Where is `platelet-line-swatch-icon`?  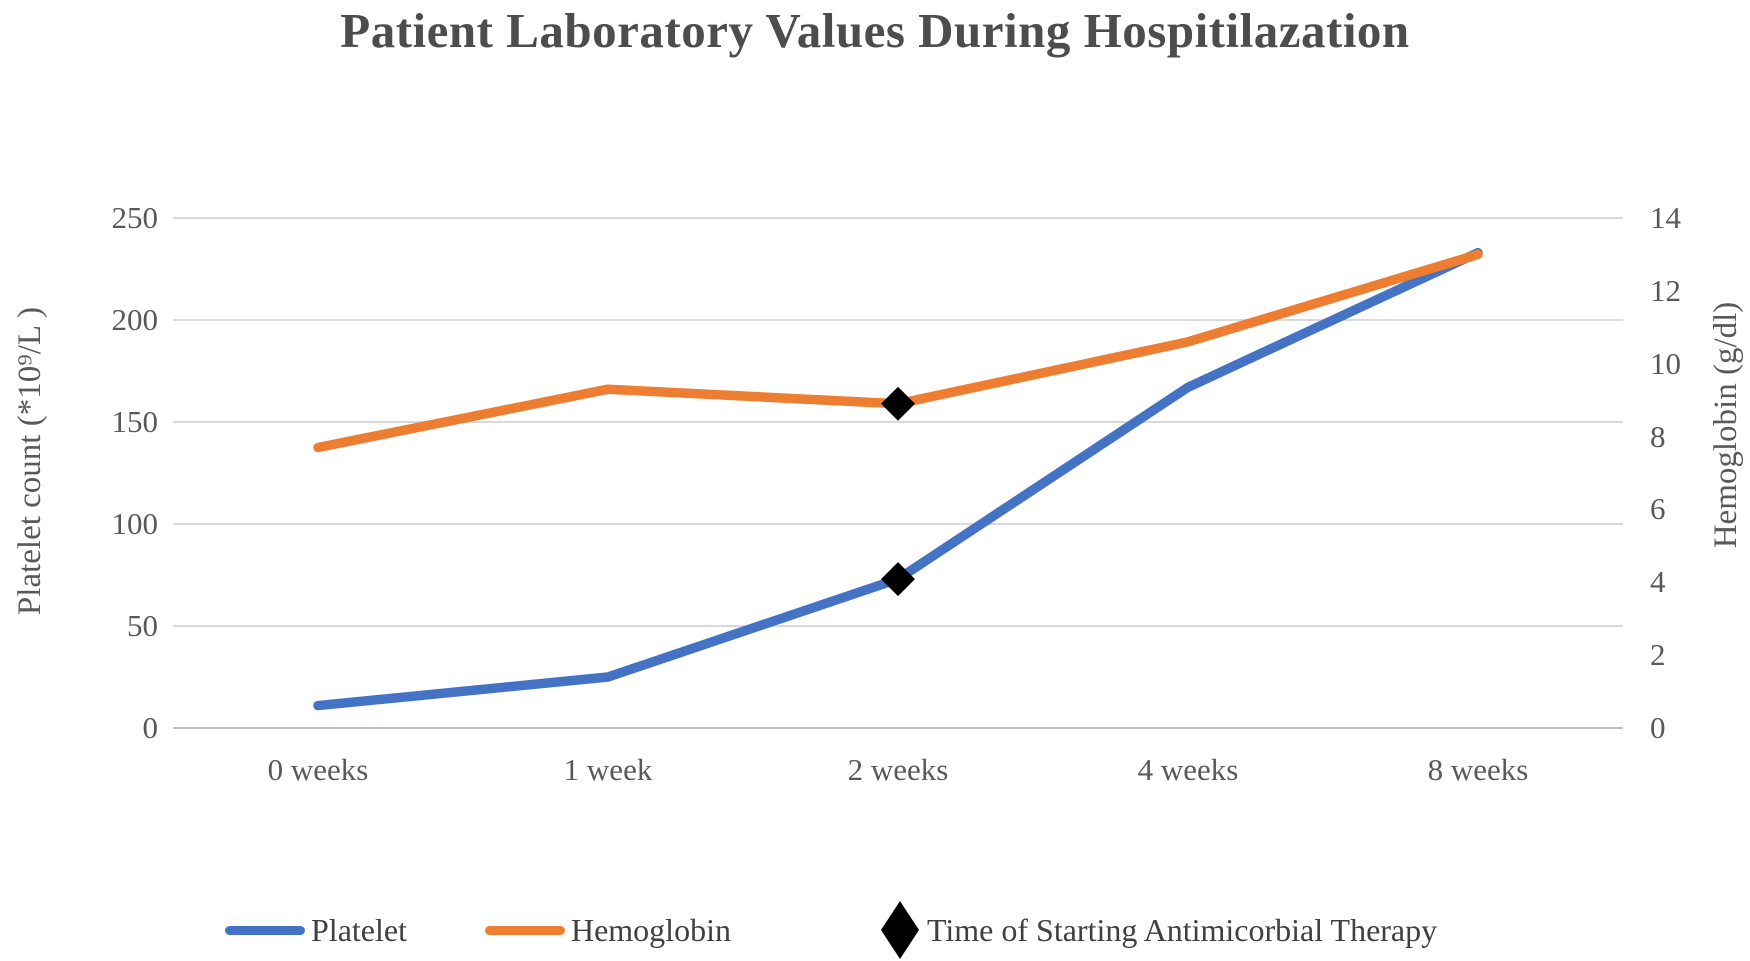
platelet-line-swatch-icon is located at coordinates (265, 930).